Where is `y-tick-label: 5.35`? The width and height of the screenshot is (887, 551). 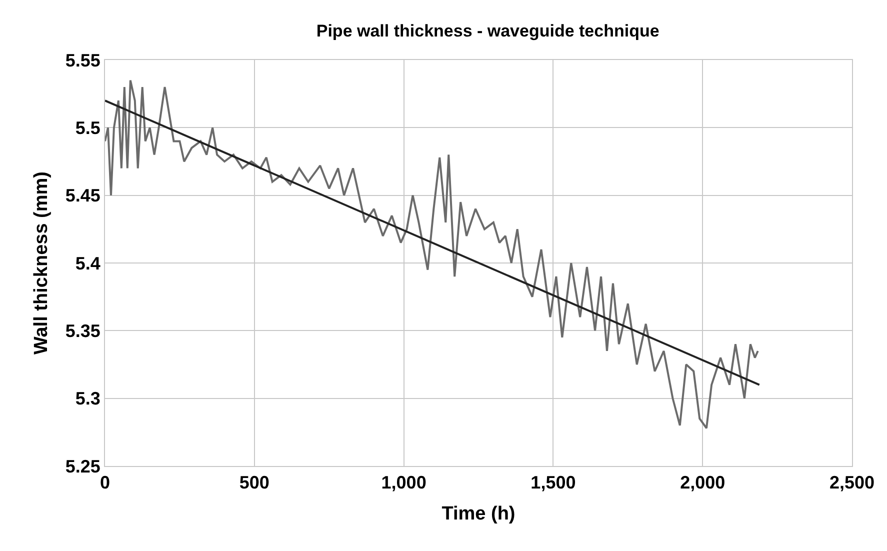 y-tick-label: 5.35 is located at coordinates (82, 330).